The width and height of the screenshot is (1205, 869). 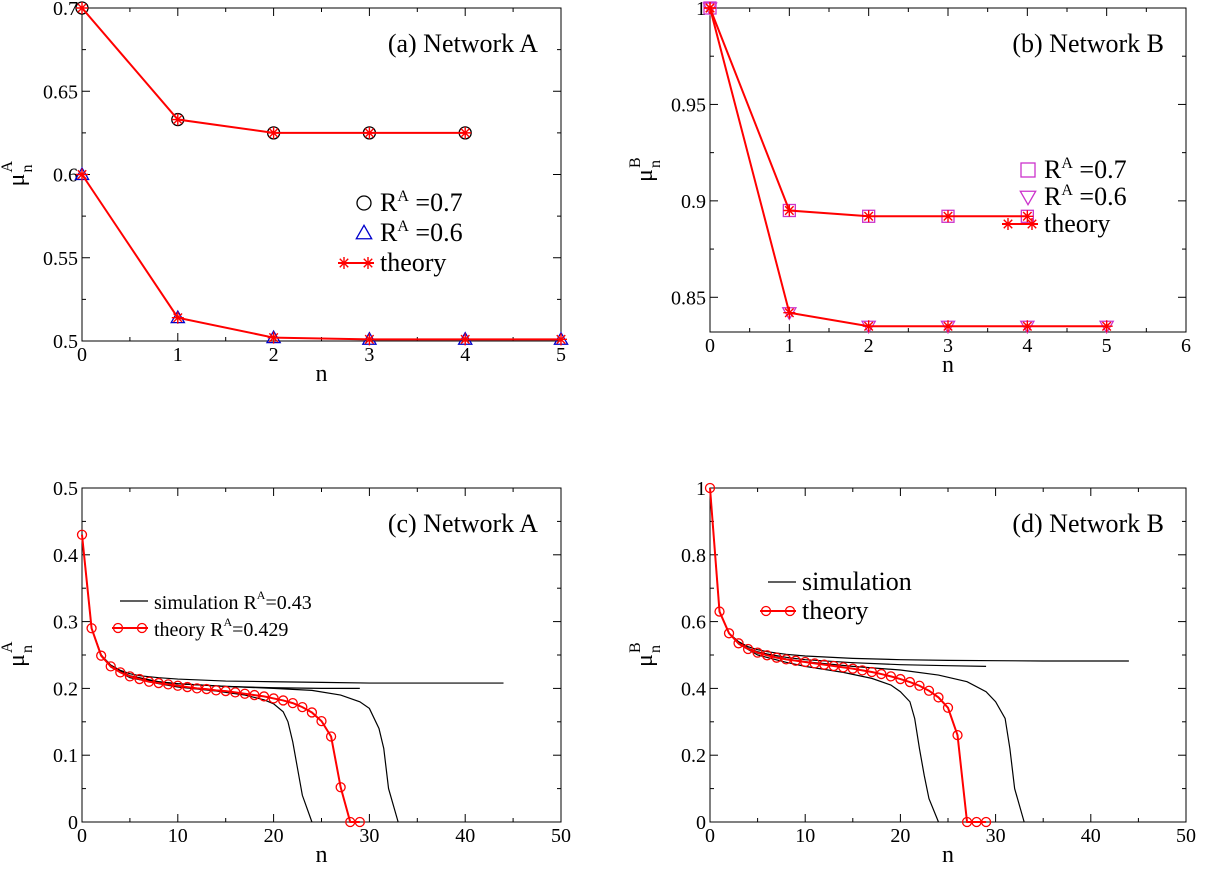 I want to click on x-tick-label: 30, so click(x=369, y=836).